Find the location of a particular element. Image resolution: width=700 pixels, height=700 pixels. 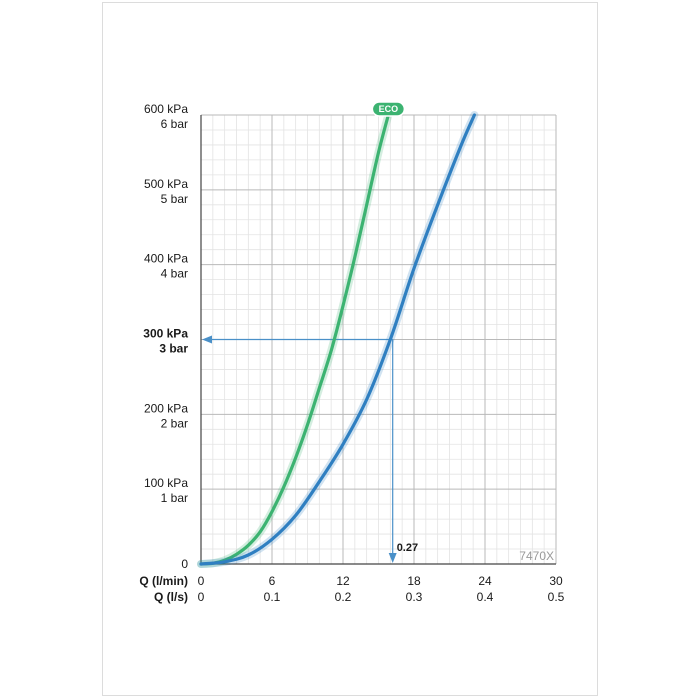

x-tick-label-ls: 0 is located at coordinates (201, 597).